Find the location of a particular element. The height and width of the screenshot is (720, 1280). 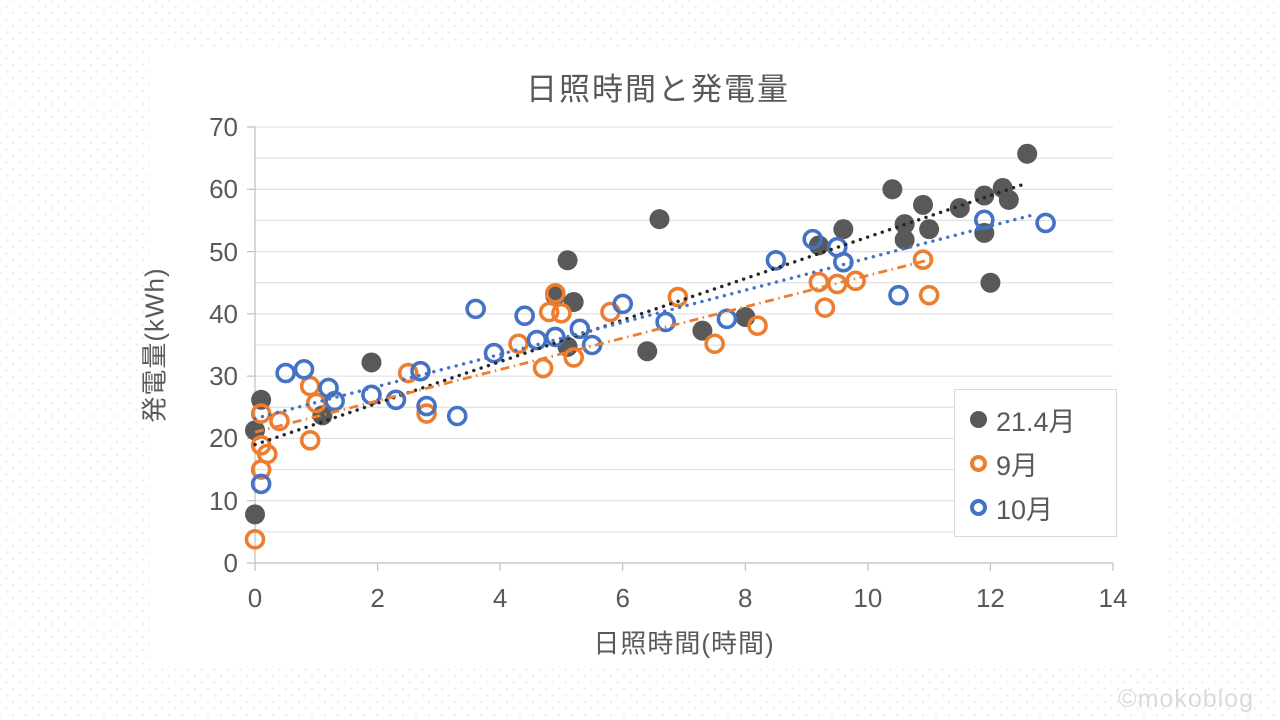

y-tick-label: 30 is located at coordinates (223, 376).